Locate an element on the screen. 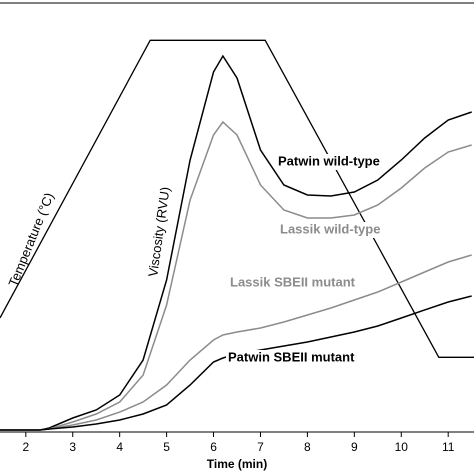 The image size is (474, 474). series-label: Patwin wild-type is located at coordinates (329, 160).